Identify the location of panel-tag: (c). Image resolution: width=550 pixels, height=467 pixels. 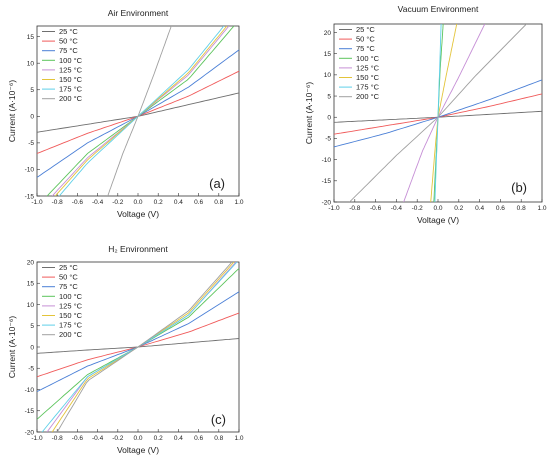
(218, 419).